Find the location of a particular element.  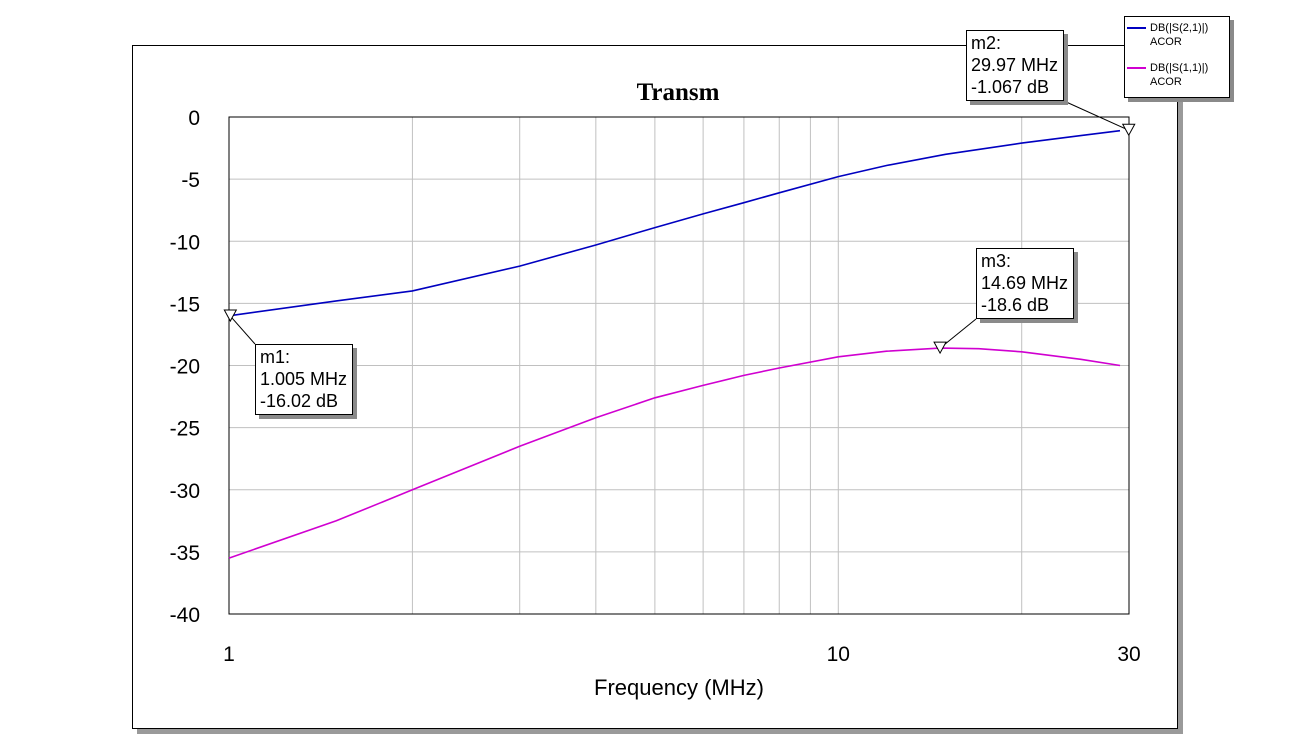

x-tick-label: 1 is located at coordinates (229, 654).